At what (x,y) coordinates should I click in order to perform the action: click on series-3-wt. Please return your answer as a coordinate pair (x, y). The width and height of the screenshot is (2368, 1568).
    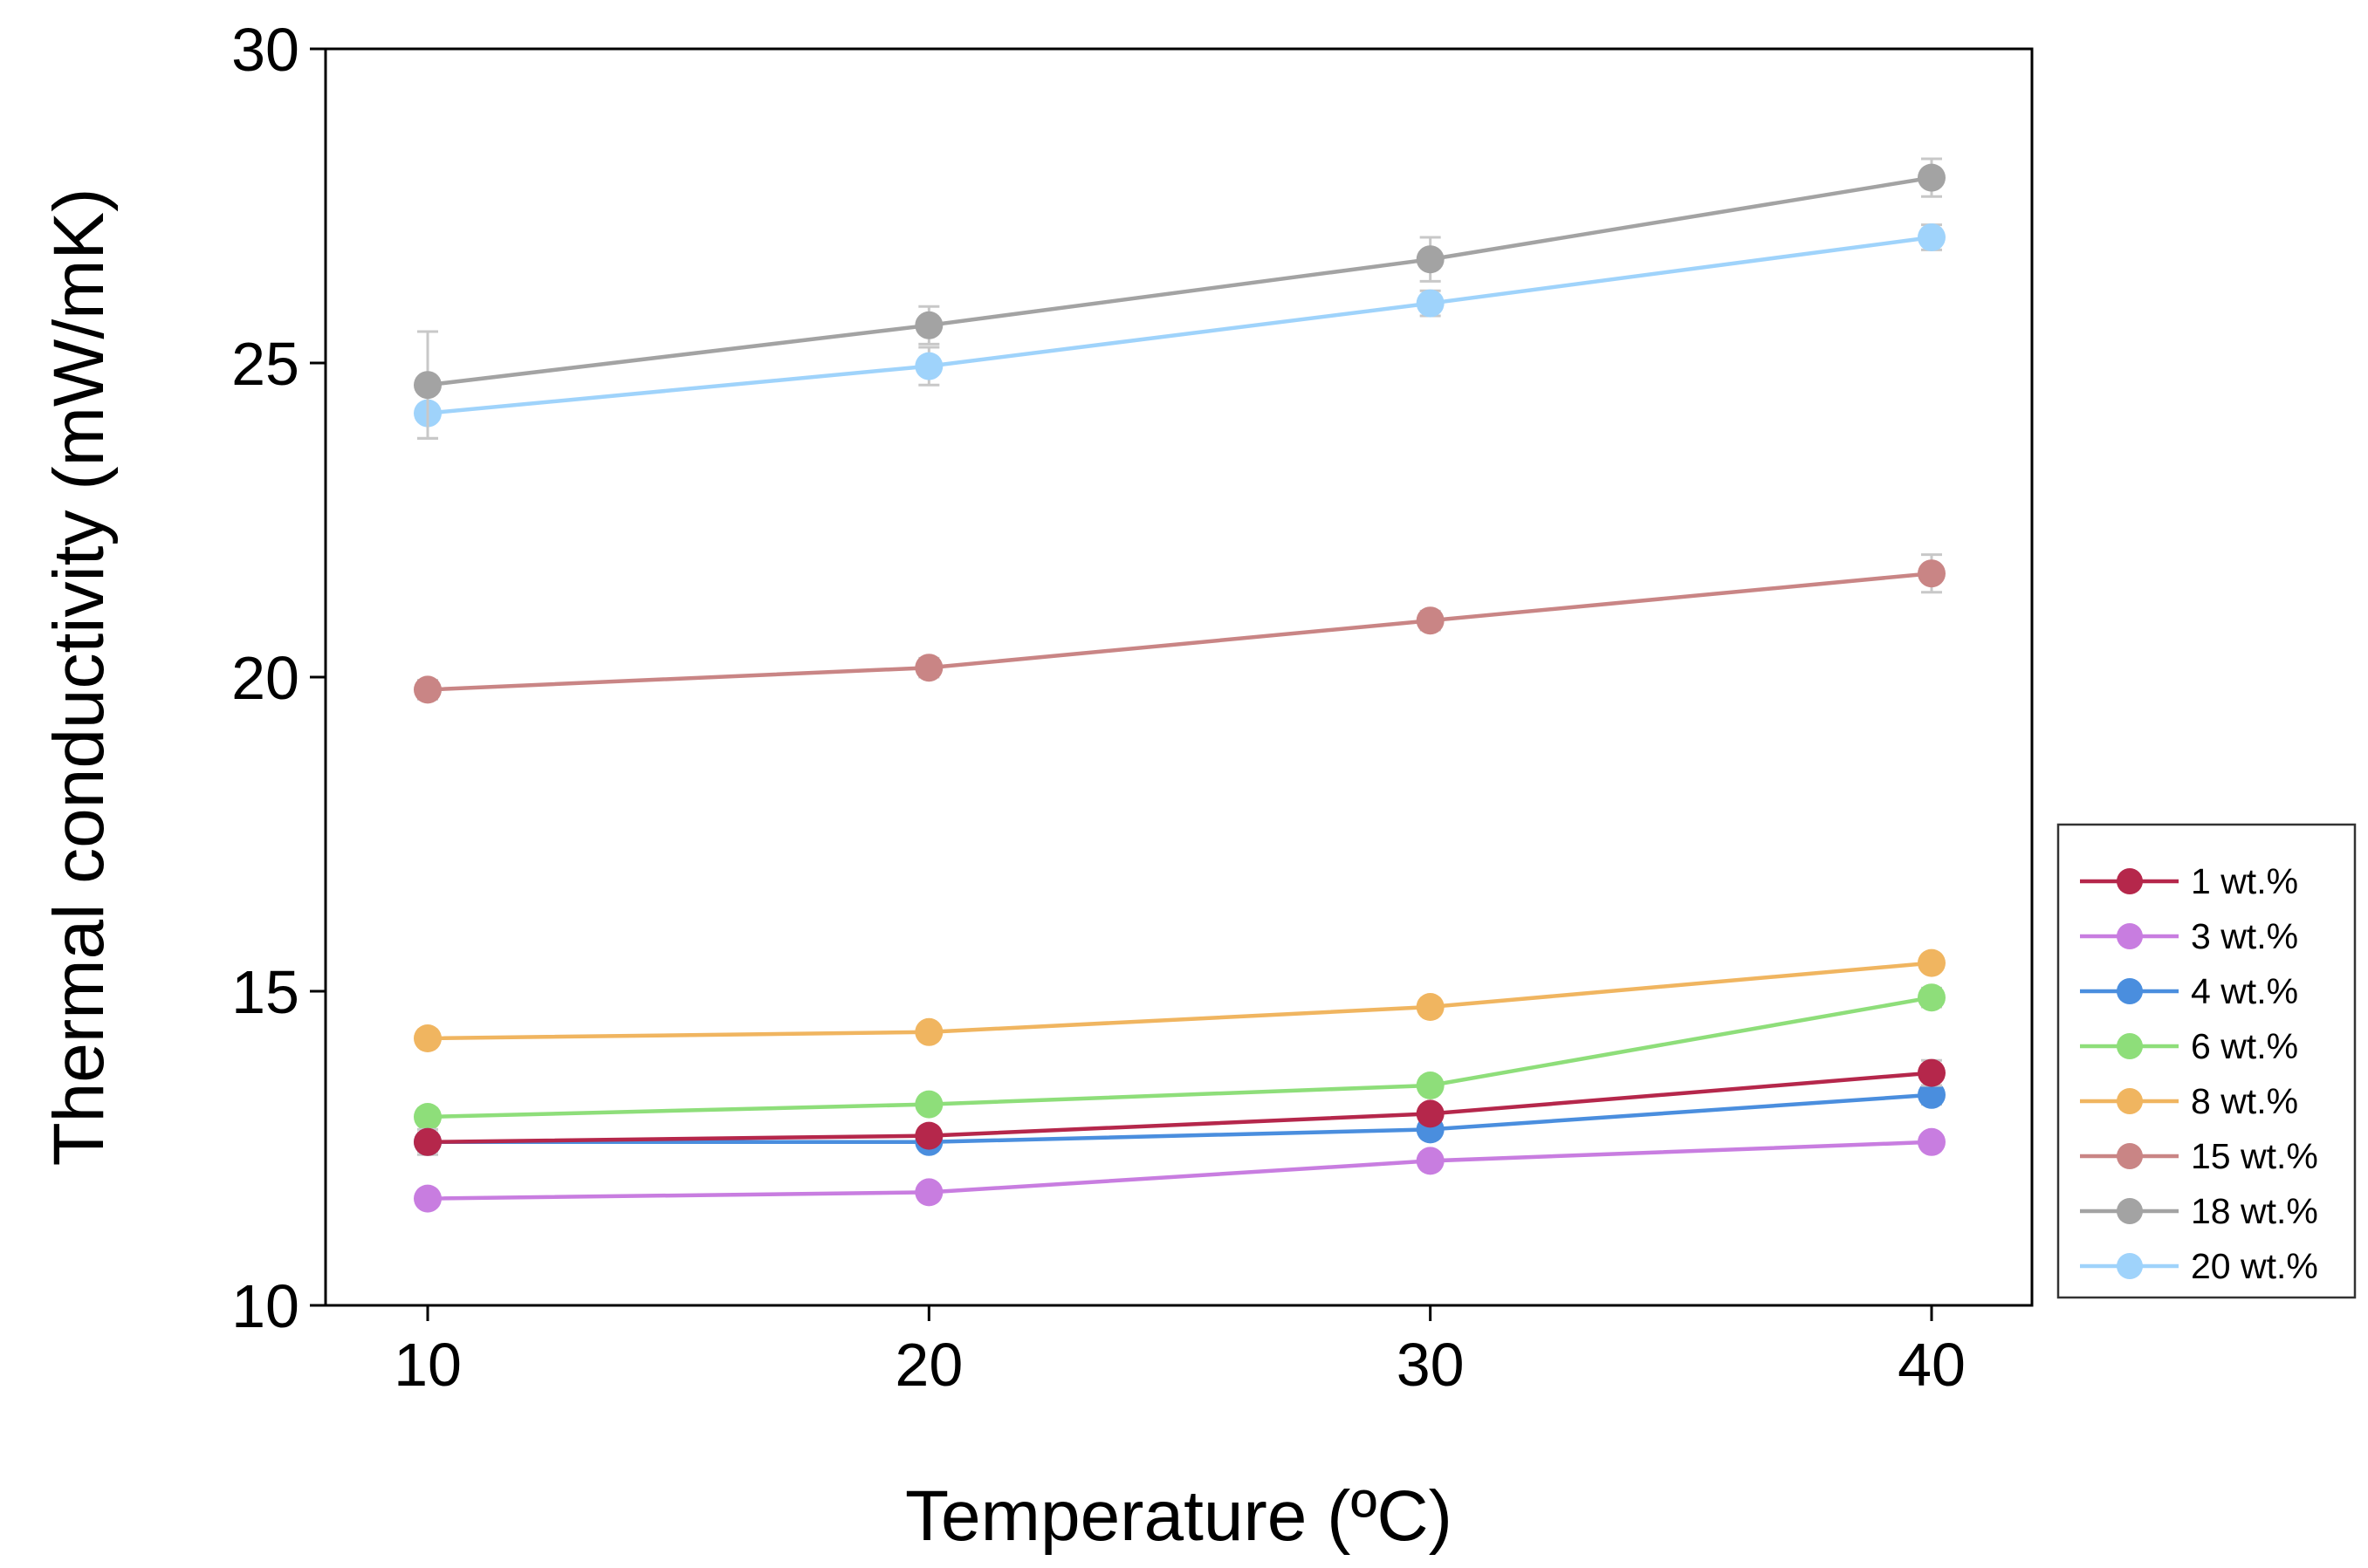
    Looking at the image, I should click on (1180, 1170).